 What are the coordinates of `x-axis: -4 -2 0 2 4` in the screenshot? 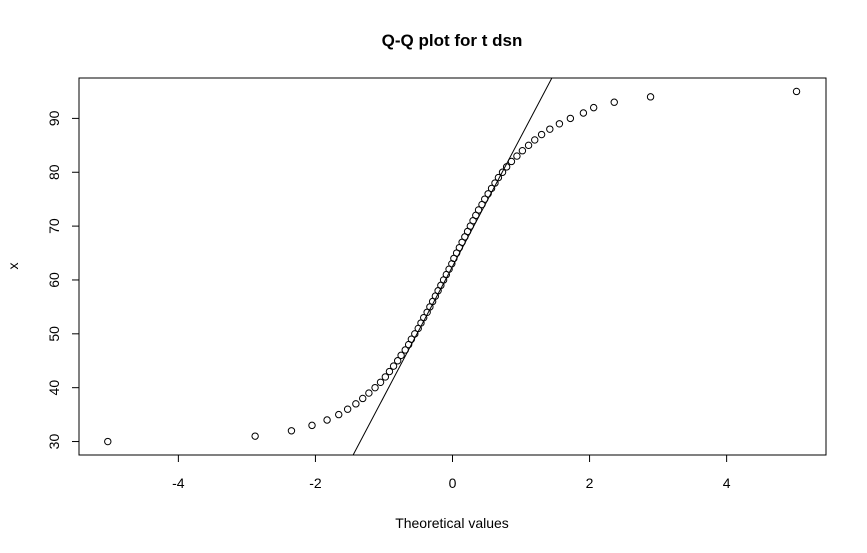 It's located at (451, 472).